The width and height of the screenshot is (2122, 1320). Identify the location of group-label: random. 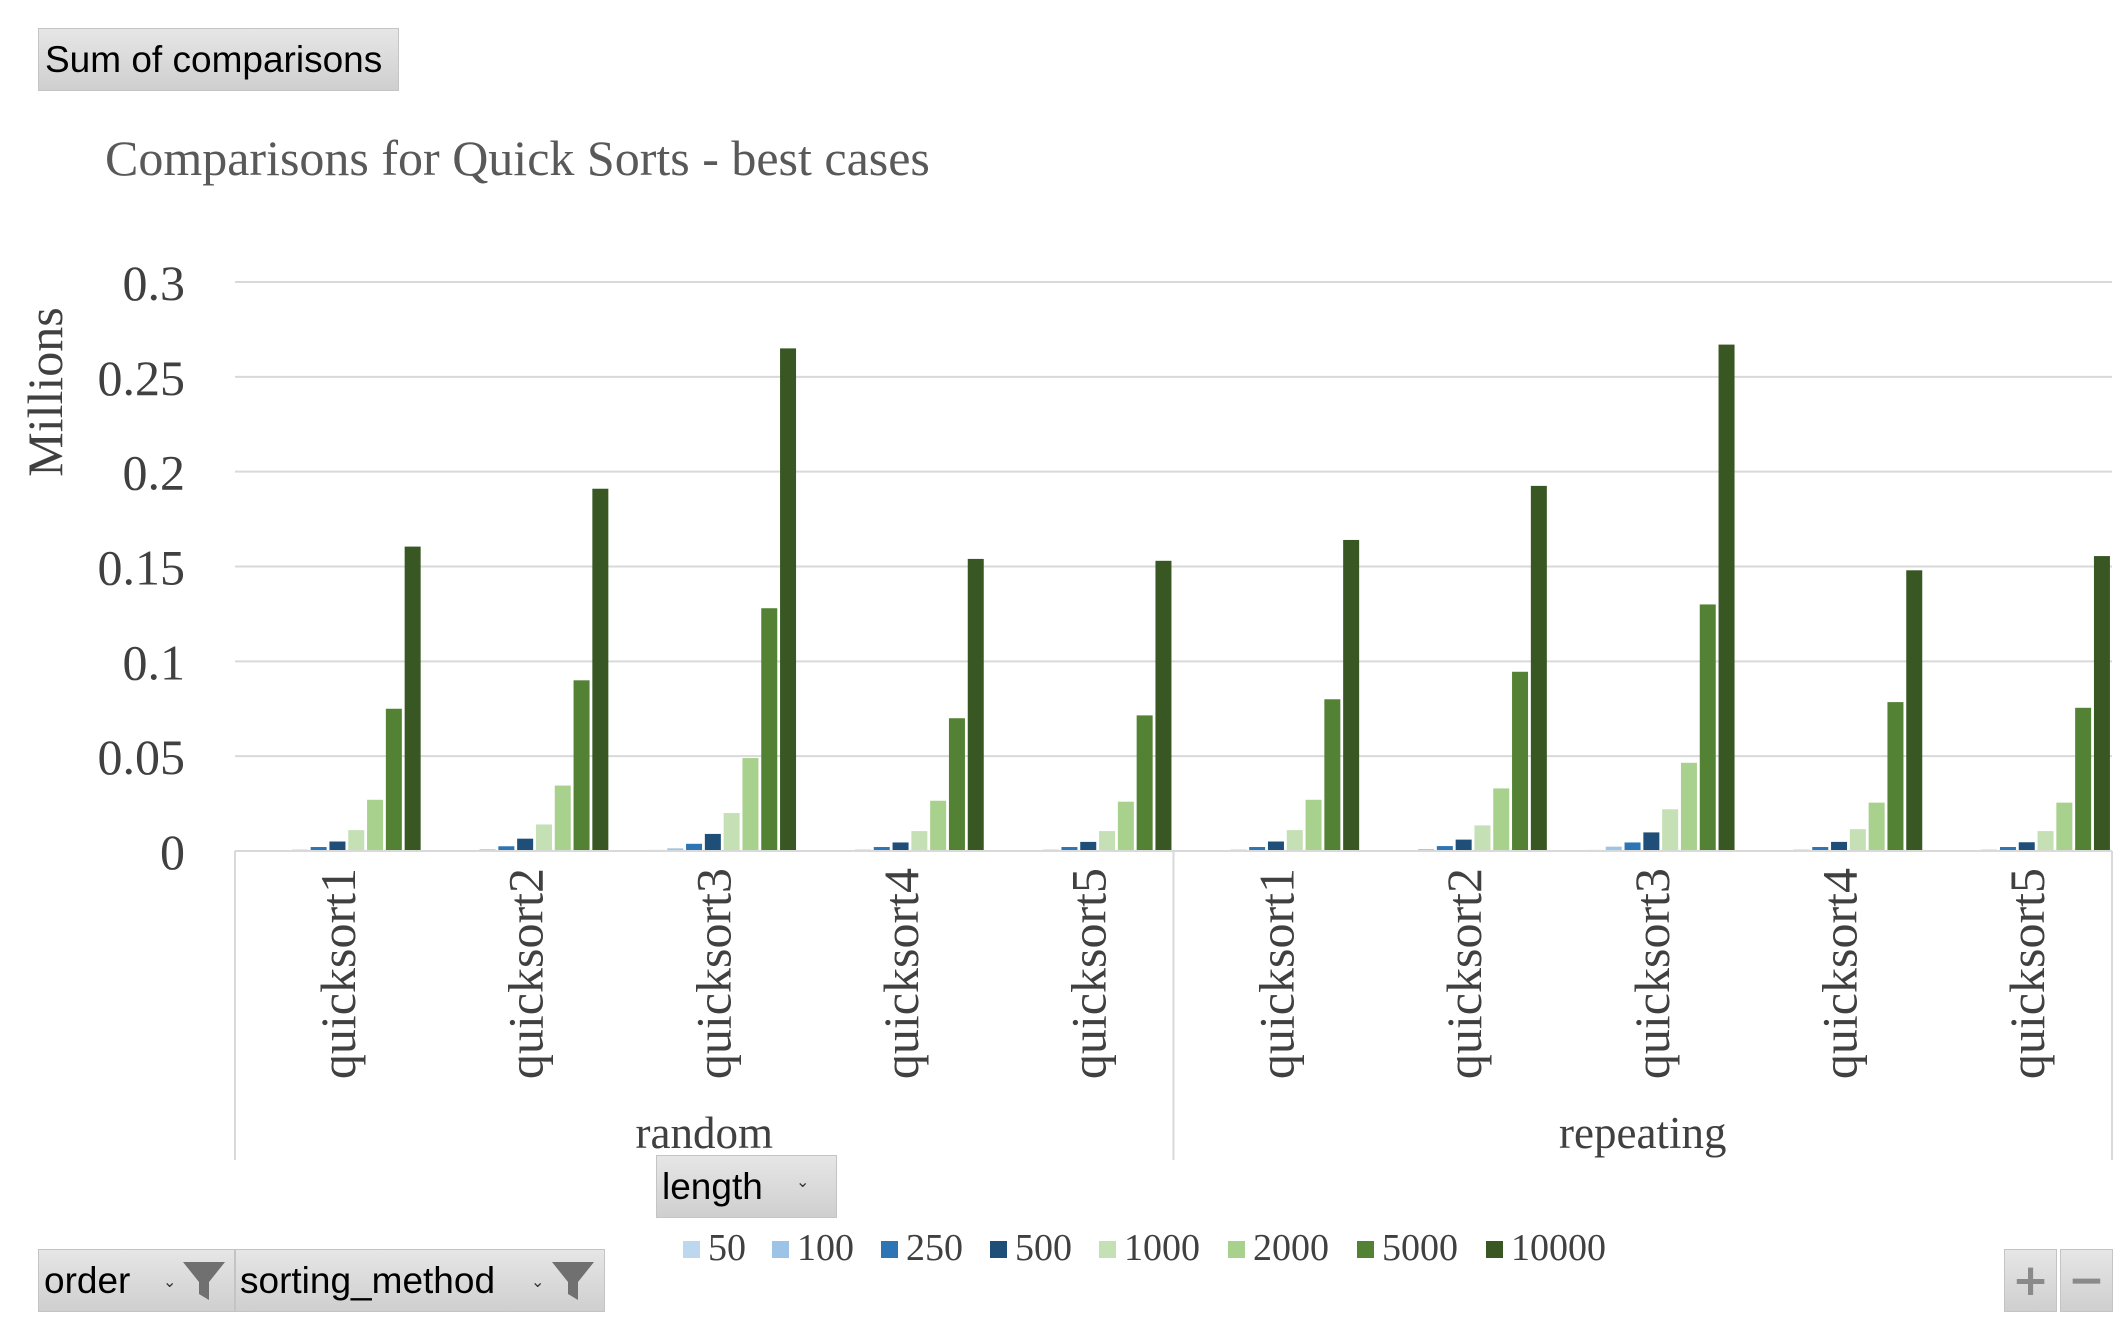
(704, 1133).